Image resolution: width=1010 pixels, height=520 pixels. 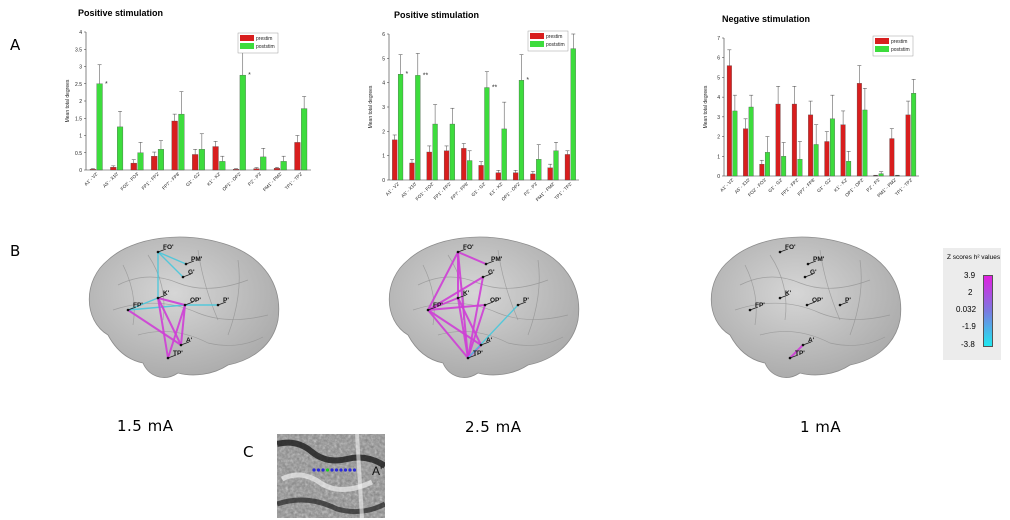 I want to click on colorbar-tick: -1.9, so click(x=969, y=326).